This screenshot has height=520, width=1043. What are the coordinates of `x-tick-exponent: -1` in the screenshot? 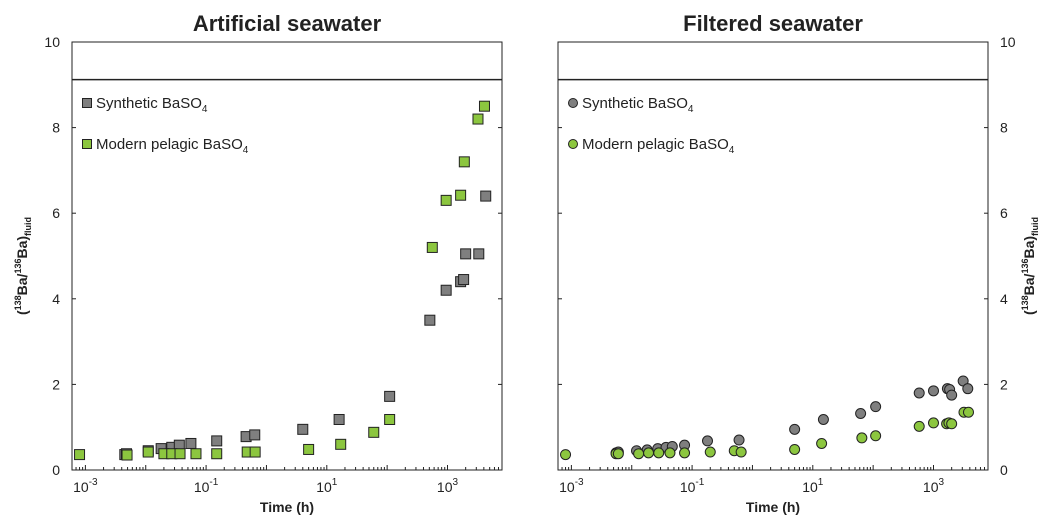 It's located at (213, 482).